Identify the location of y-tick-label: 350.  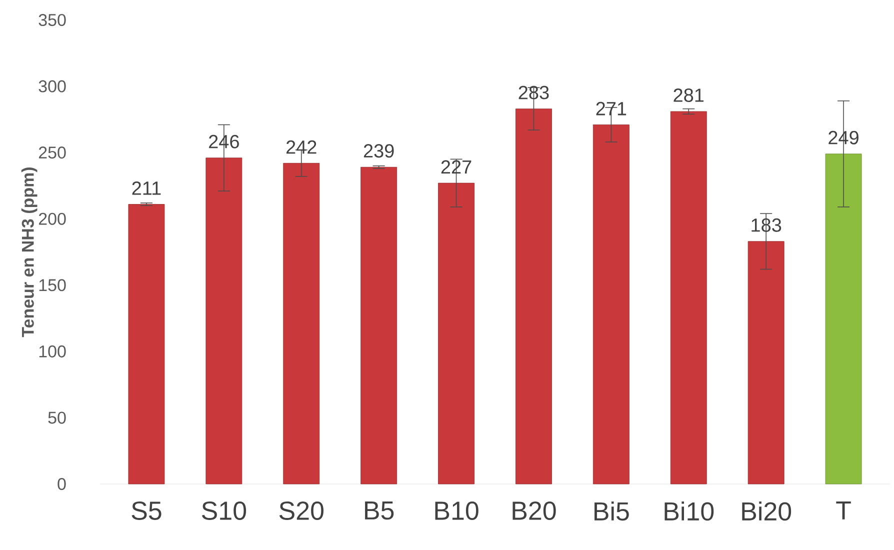
(52, 20).